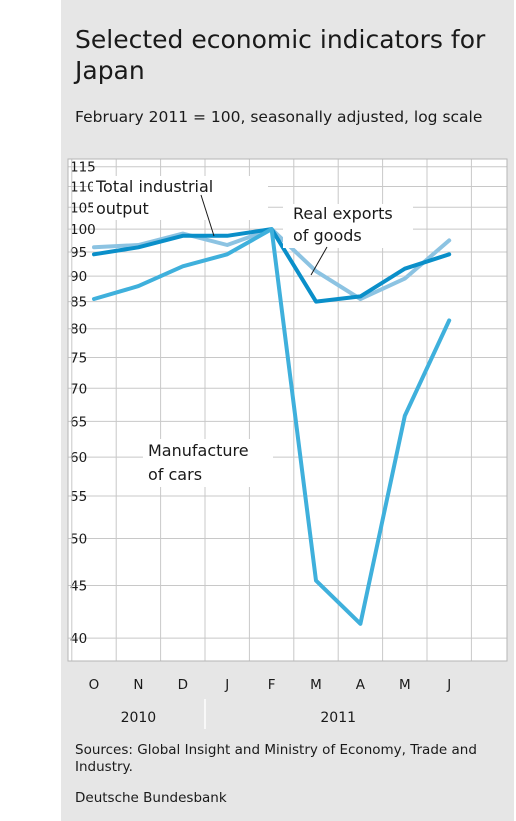  Describe the element at coordinates (78, 253) in the screenshot. I see `y-tick-label: 95` at that location.